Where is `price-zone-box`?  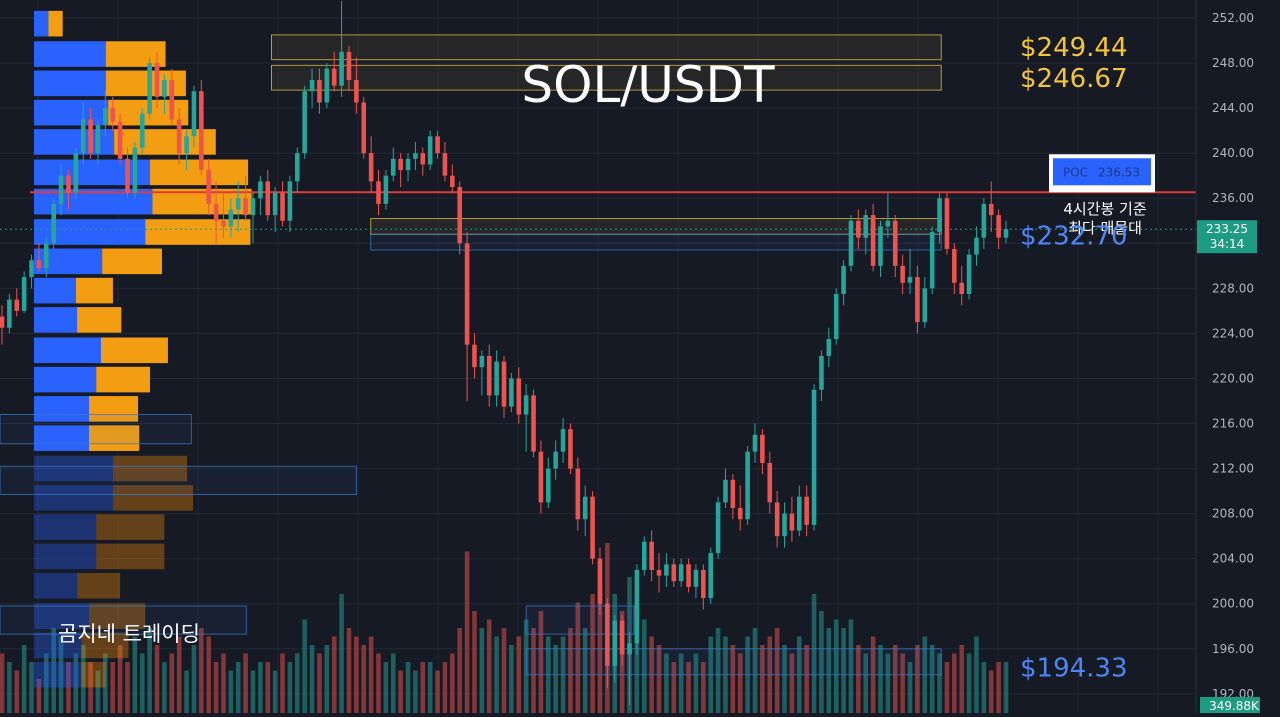
price-zone-box is located at coordinates (733, 662).